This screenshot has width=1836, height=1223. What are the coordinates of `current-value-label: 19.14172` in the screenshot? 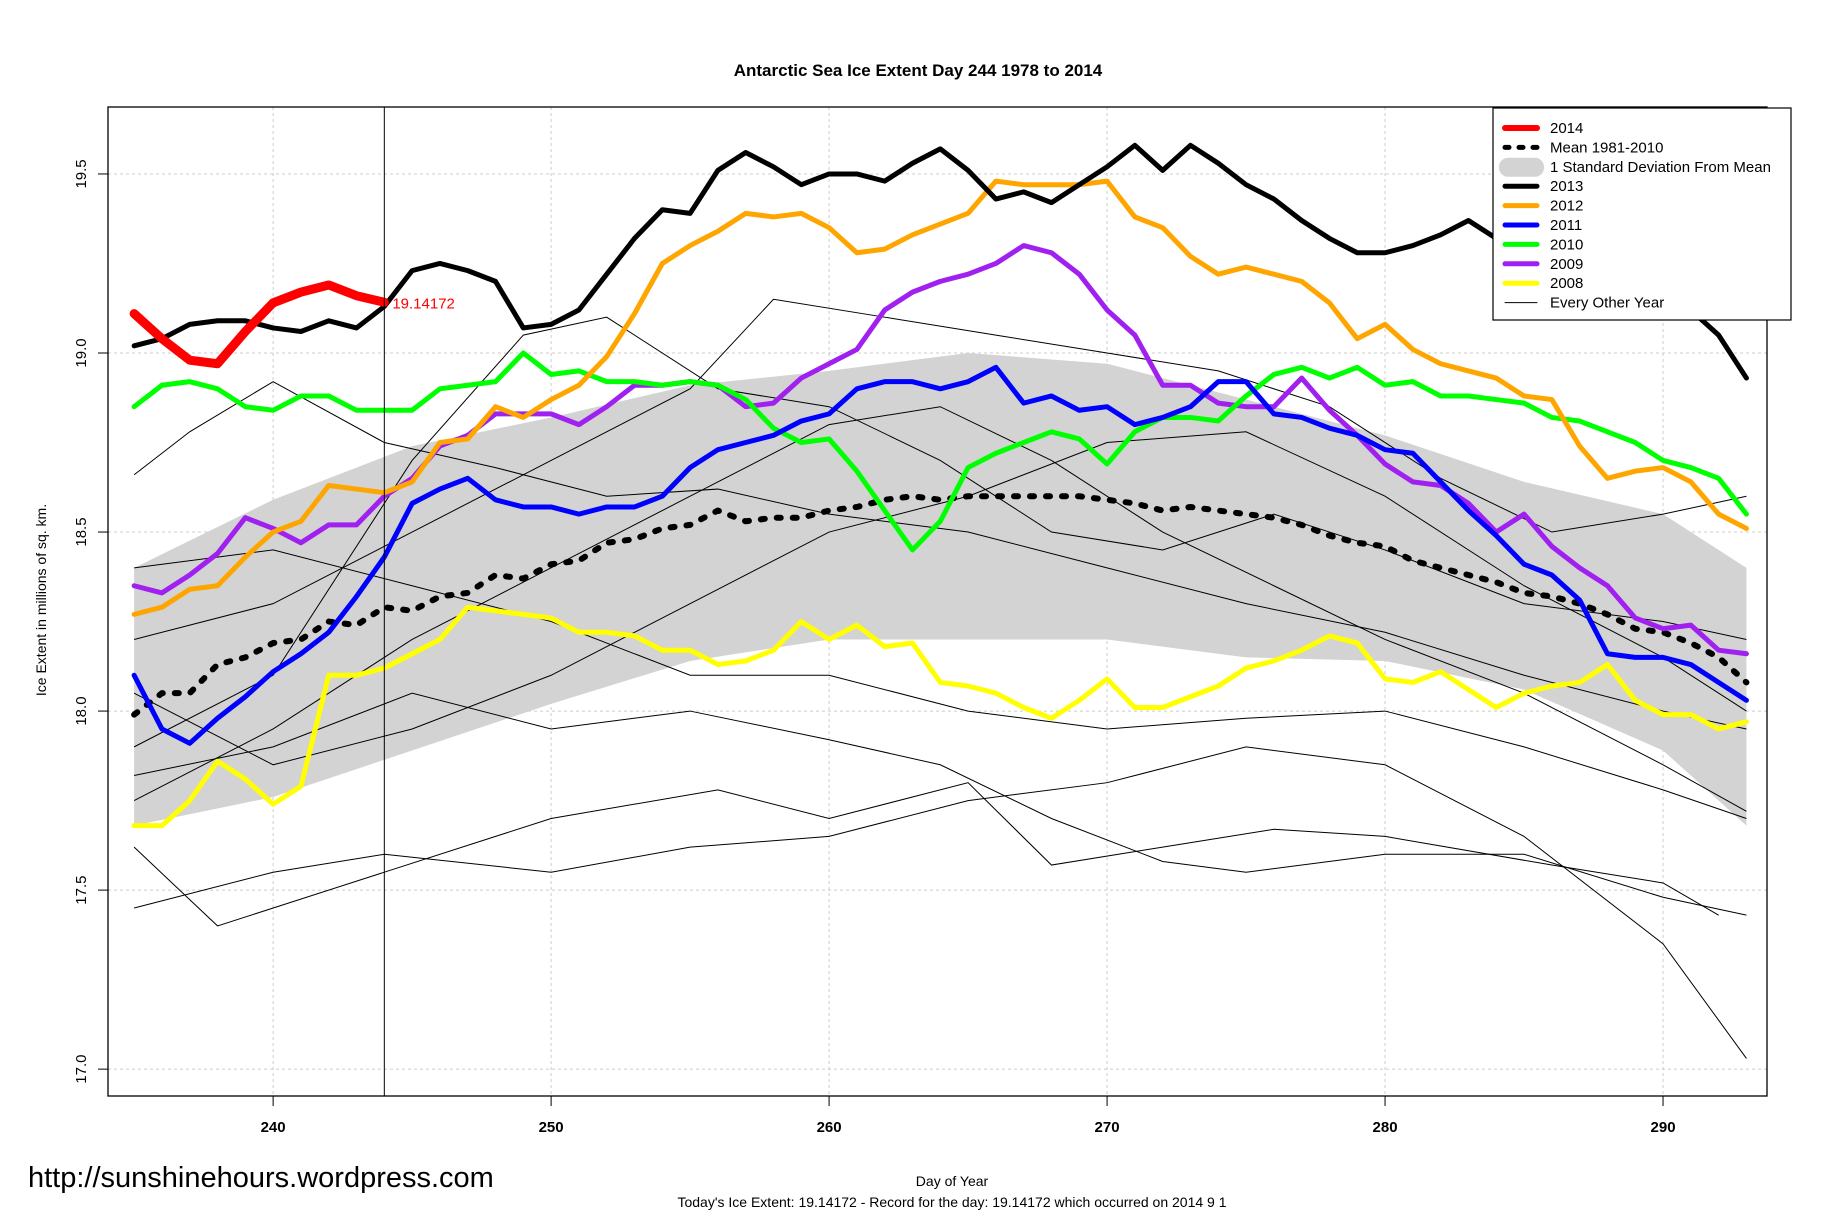 It's located at (423, 303).